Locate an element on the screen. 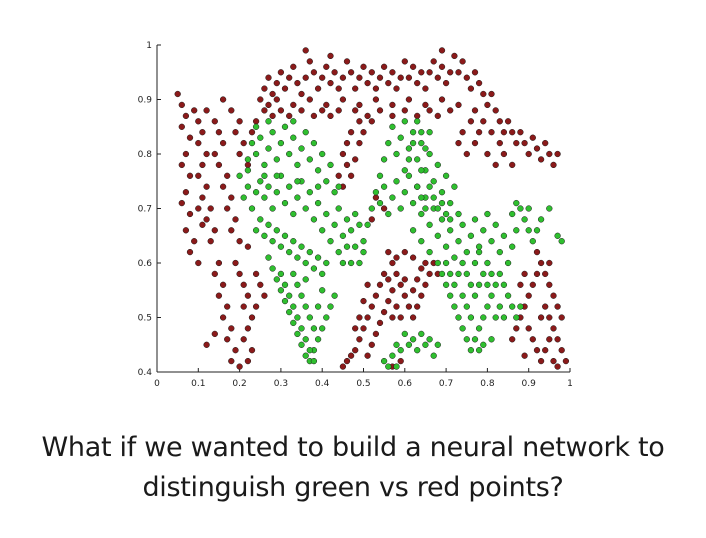 This screenshot has width=706, height=538. y-tick-label: 0.9 is located at coordinates (145, 101).